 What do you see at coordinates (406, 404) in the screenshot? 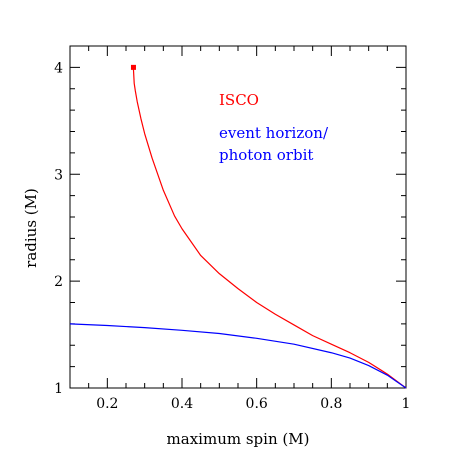
I see `x-tick-label: 1` at bounding box center [406, 404].